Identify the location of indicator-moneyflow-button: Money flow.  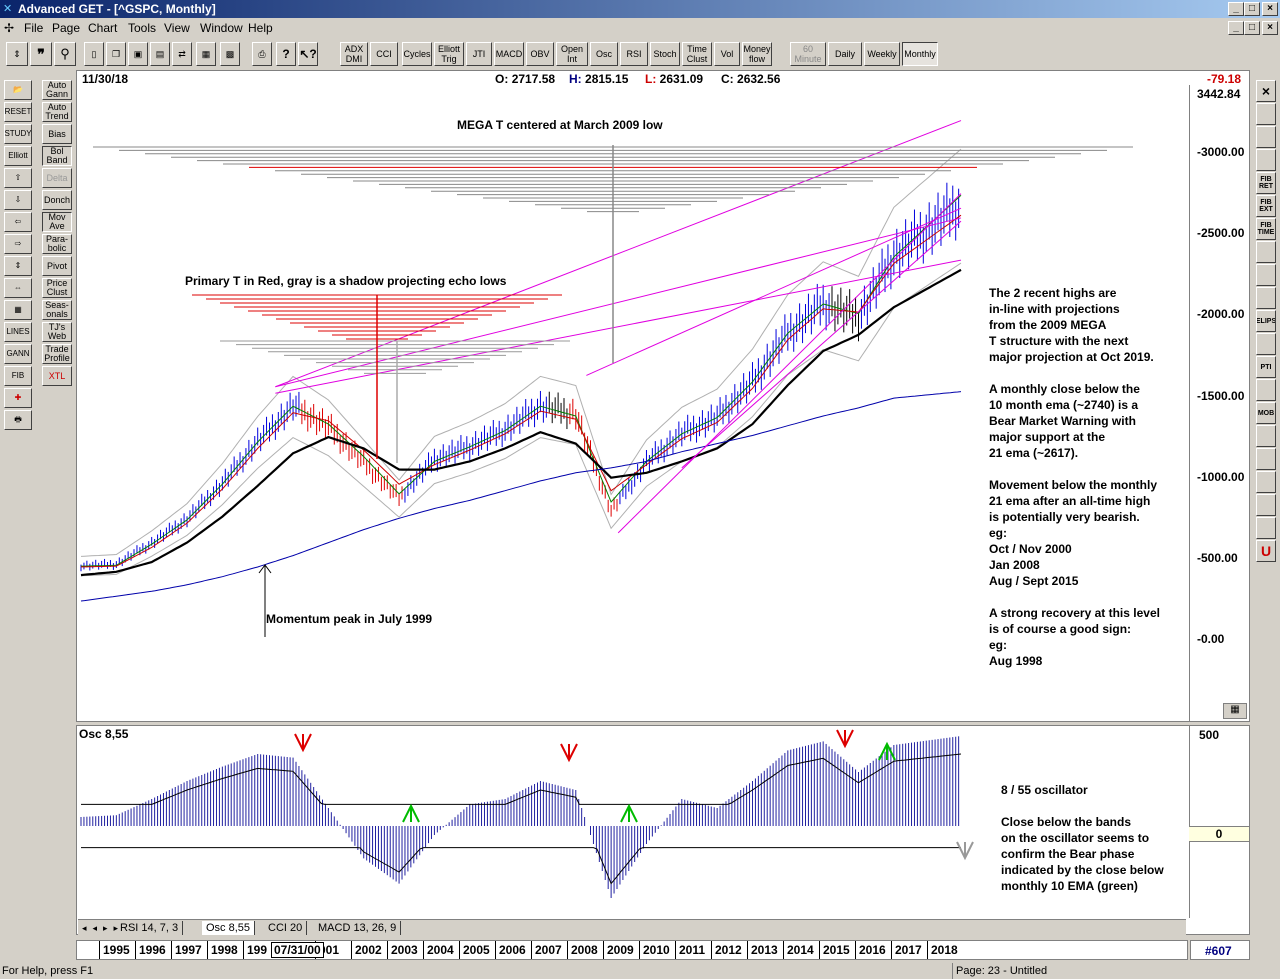
(757, 54).